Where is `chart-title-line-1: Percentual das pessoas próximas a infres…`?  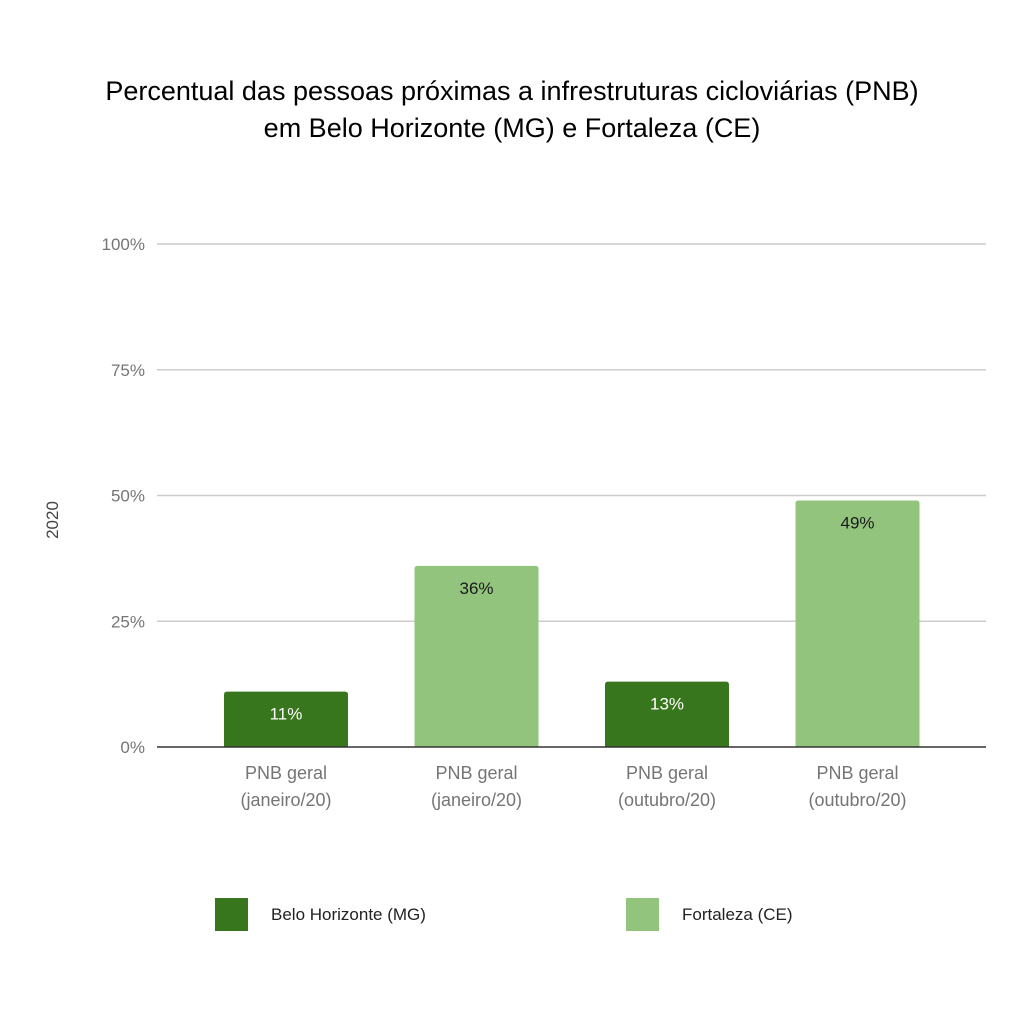
chart-title-line-1: Percentual das pessoas próximas a infres… is located at coordinates (511, 91).